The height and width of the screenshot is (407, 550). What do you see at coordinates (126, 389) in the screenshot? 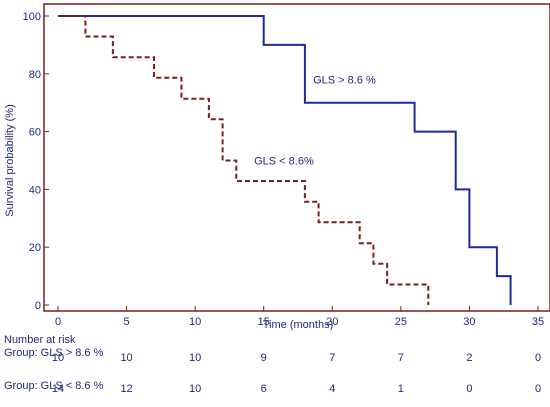
I see `risk-count-g1-t5: 12` at bounding box center [126, 389].